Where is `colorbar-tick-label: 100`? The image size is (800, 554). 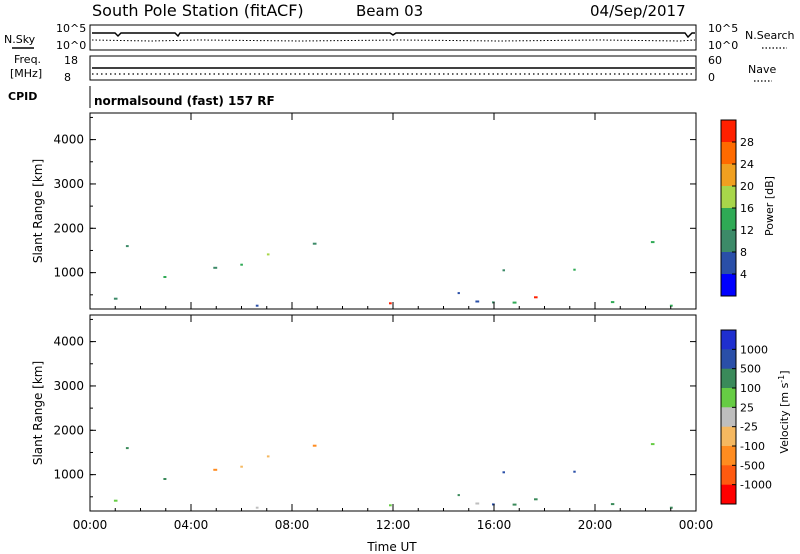
colorbar-tick-label: 100 is located at coordinates (750, 388).